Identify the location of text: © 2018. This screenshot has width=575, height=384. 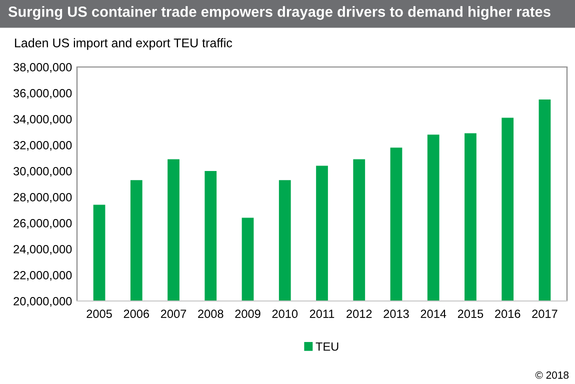
(552, 375).